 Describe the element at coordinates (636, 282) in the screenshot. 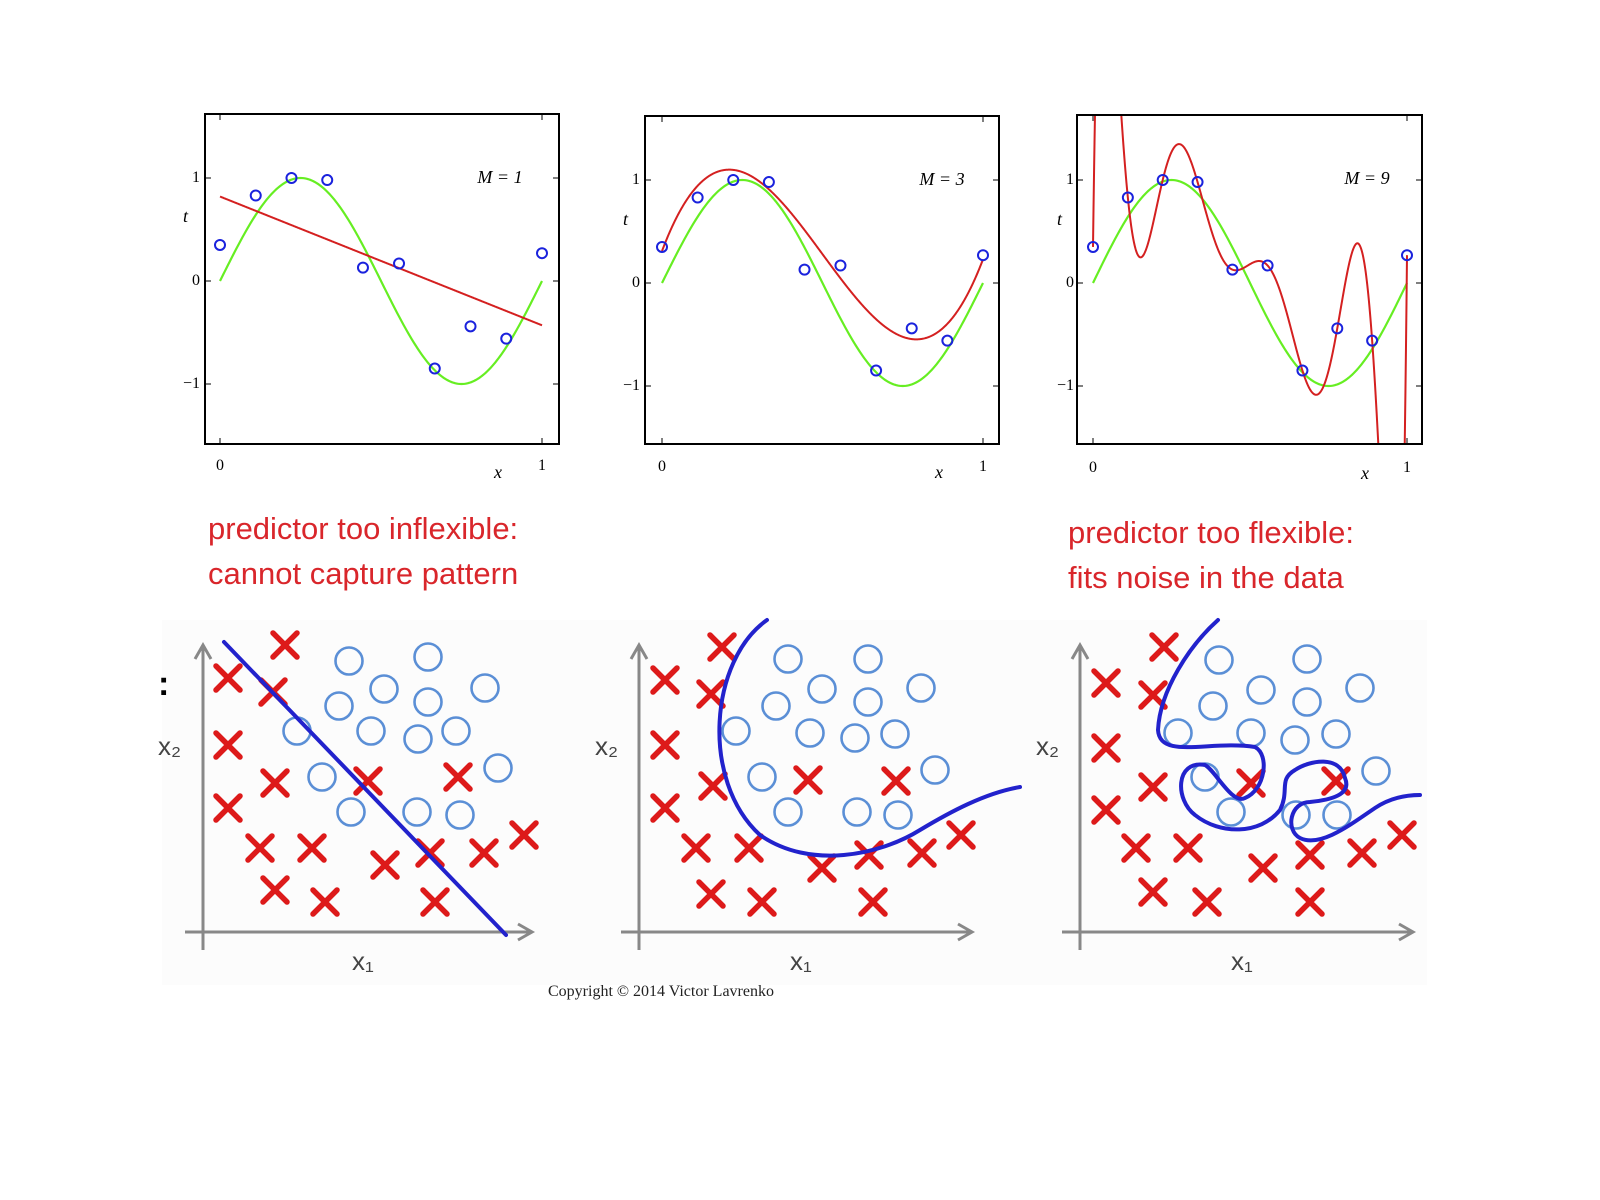

I see `y-tick-label: 0` at that location.